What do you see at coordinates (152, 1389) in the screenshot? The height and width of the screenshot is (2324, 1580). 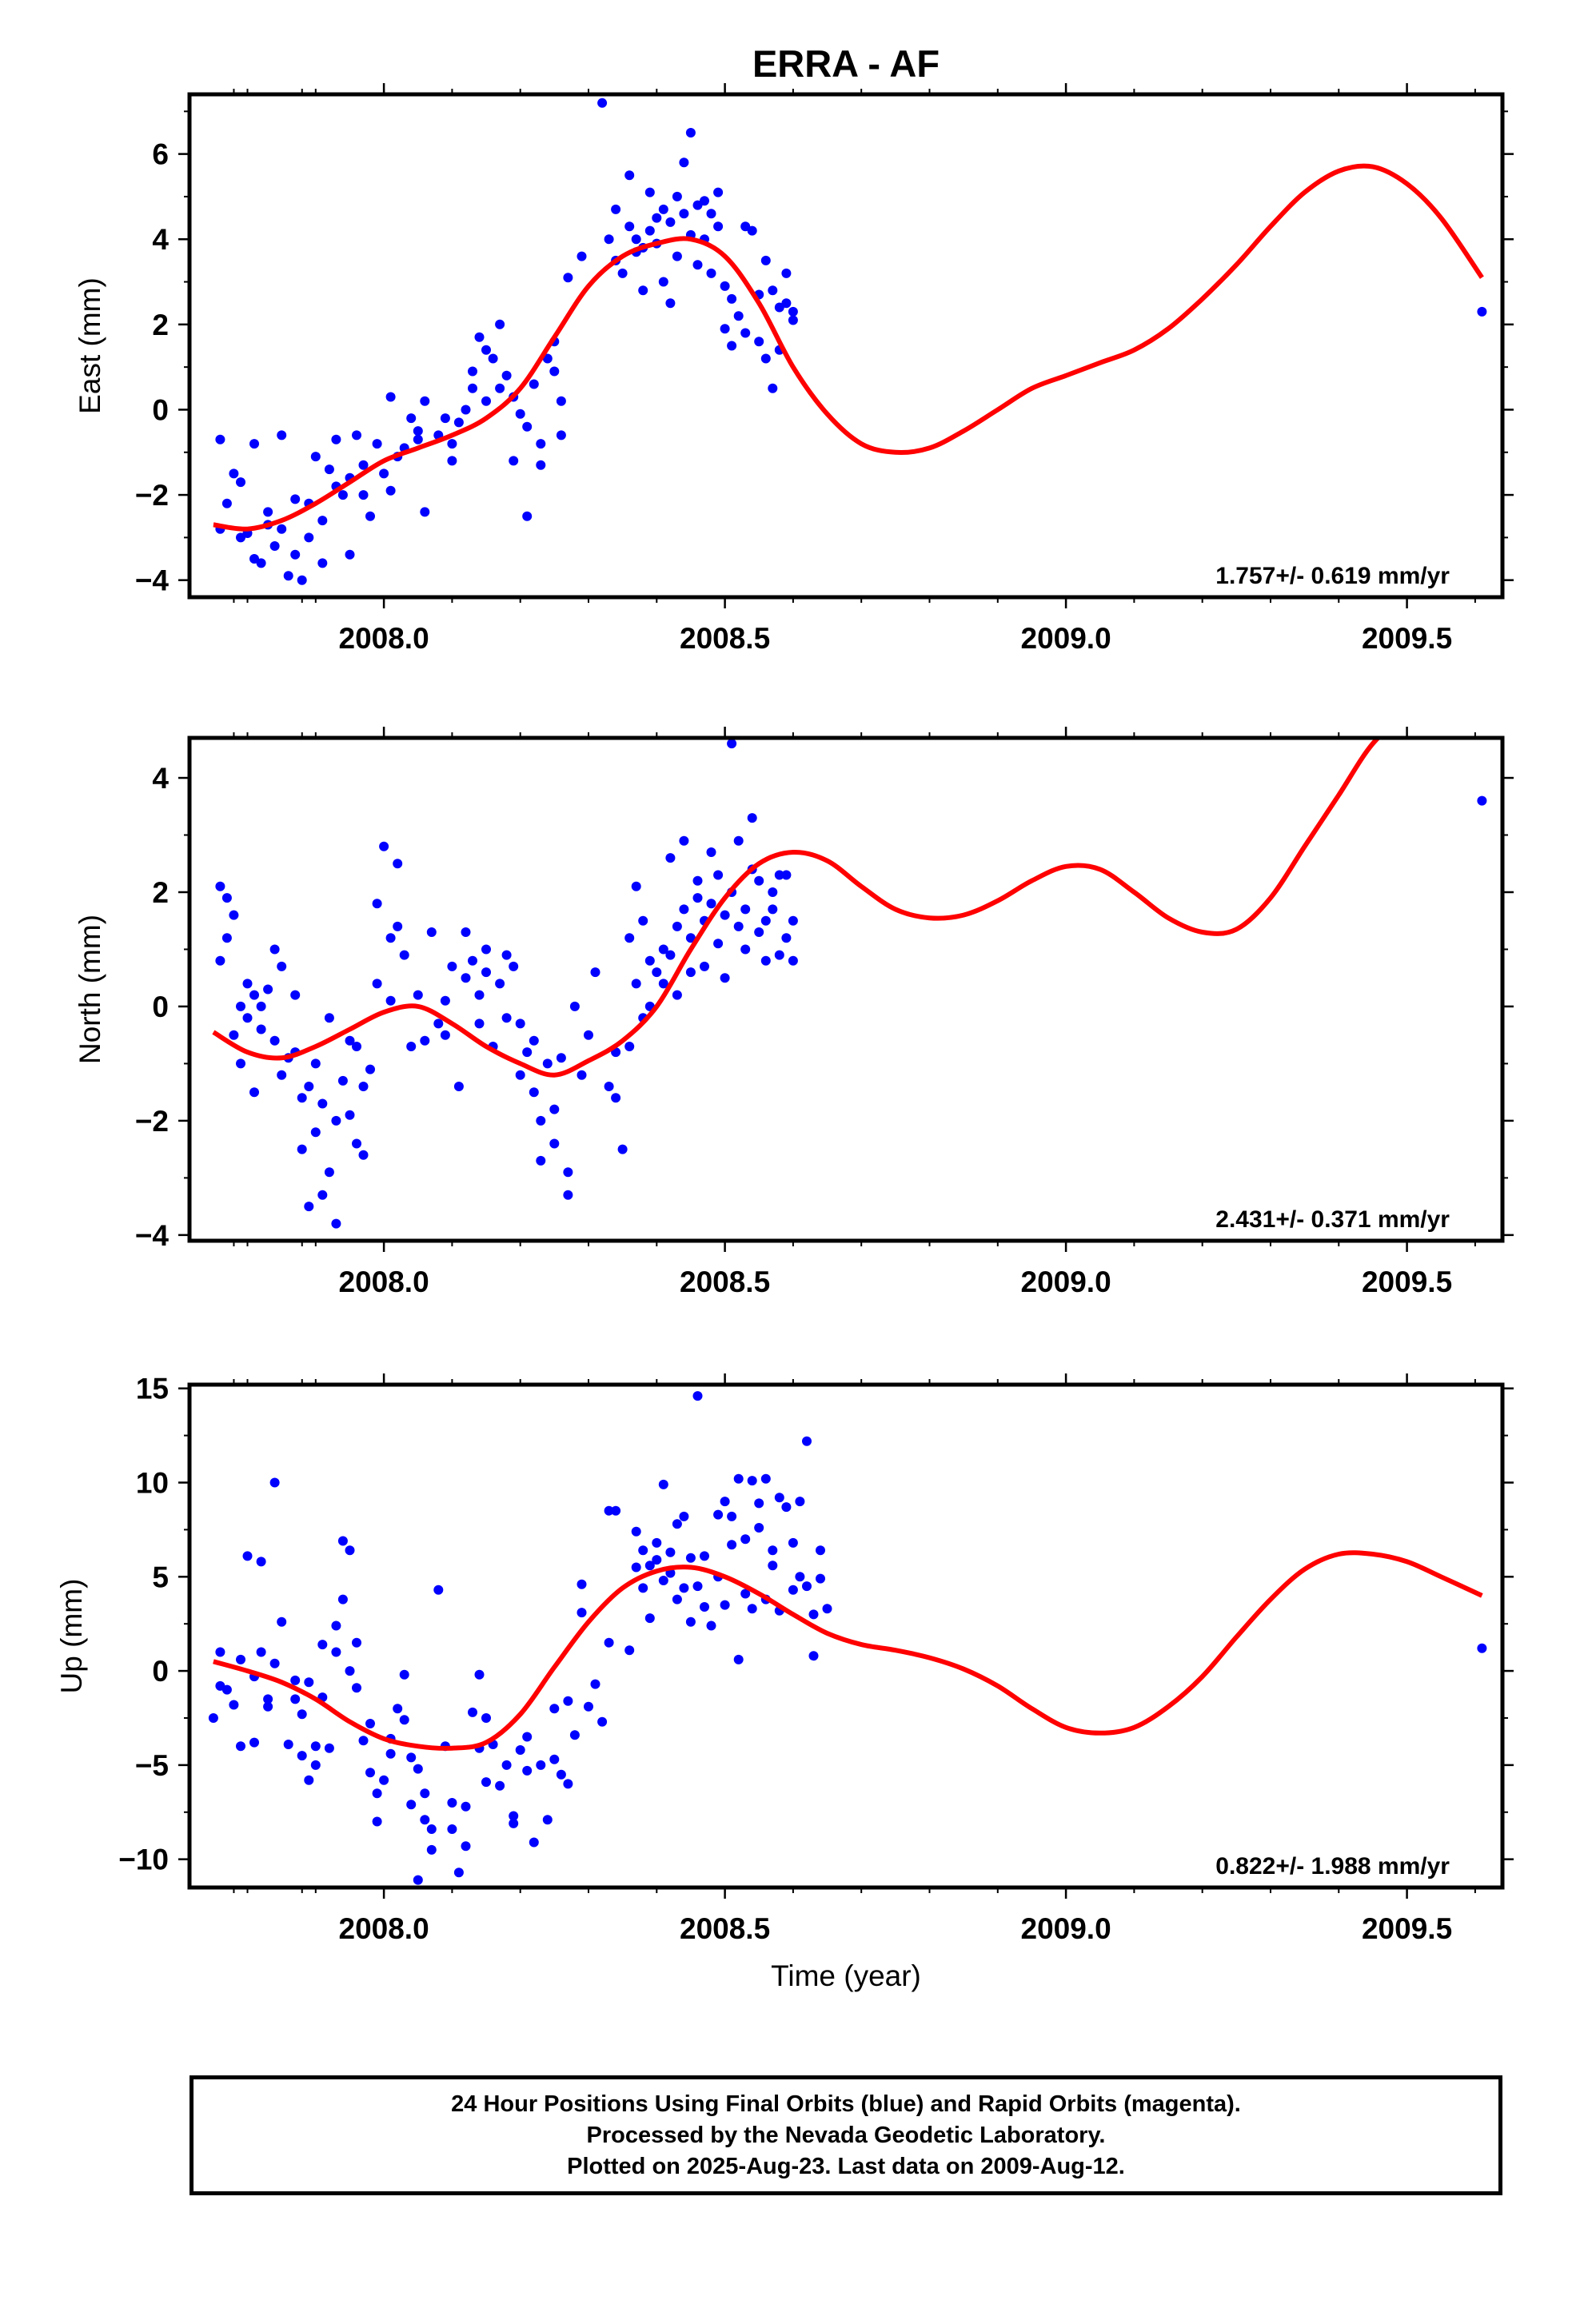 I see `y-tick-label: 15` at bounding box center [152, 1389].